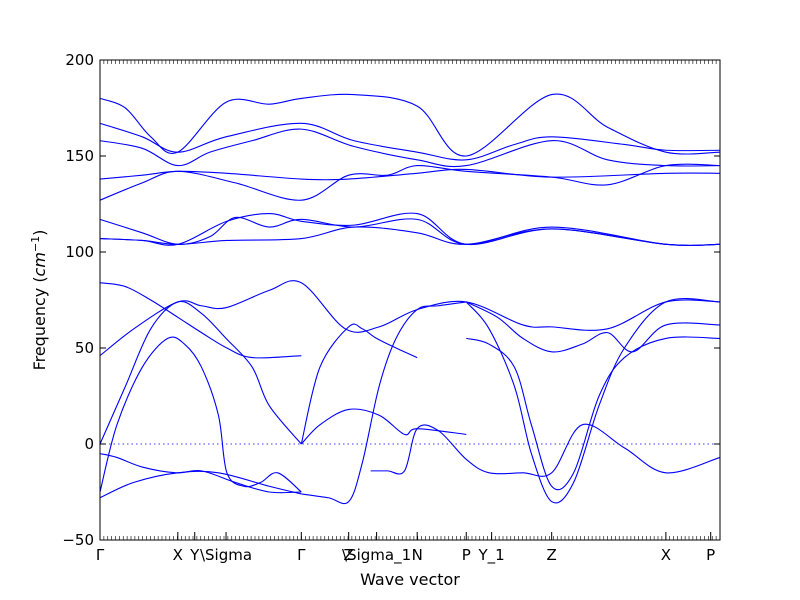 This screenshot has width=800, height=600. What do you see at coordinates (410, 579) in the screenshot?
I see `x-axis-label: Wave vector` at bounding box center [410, 579].